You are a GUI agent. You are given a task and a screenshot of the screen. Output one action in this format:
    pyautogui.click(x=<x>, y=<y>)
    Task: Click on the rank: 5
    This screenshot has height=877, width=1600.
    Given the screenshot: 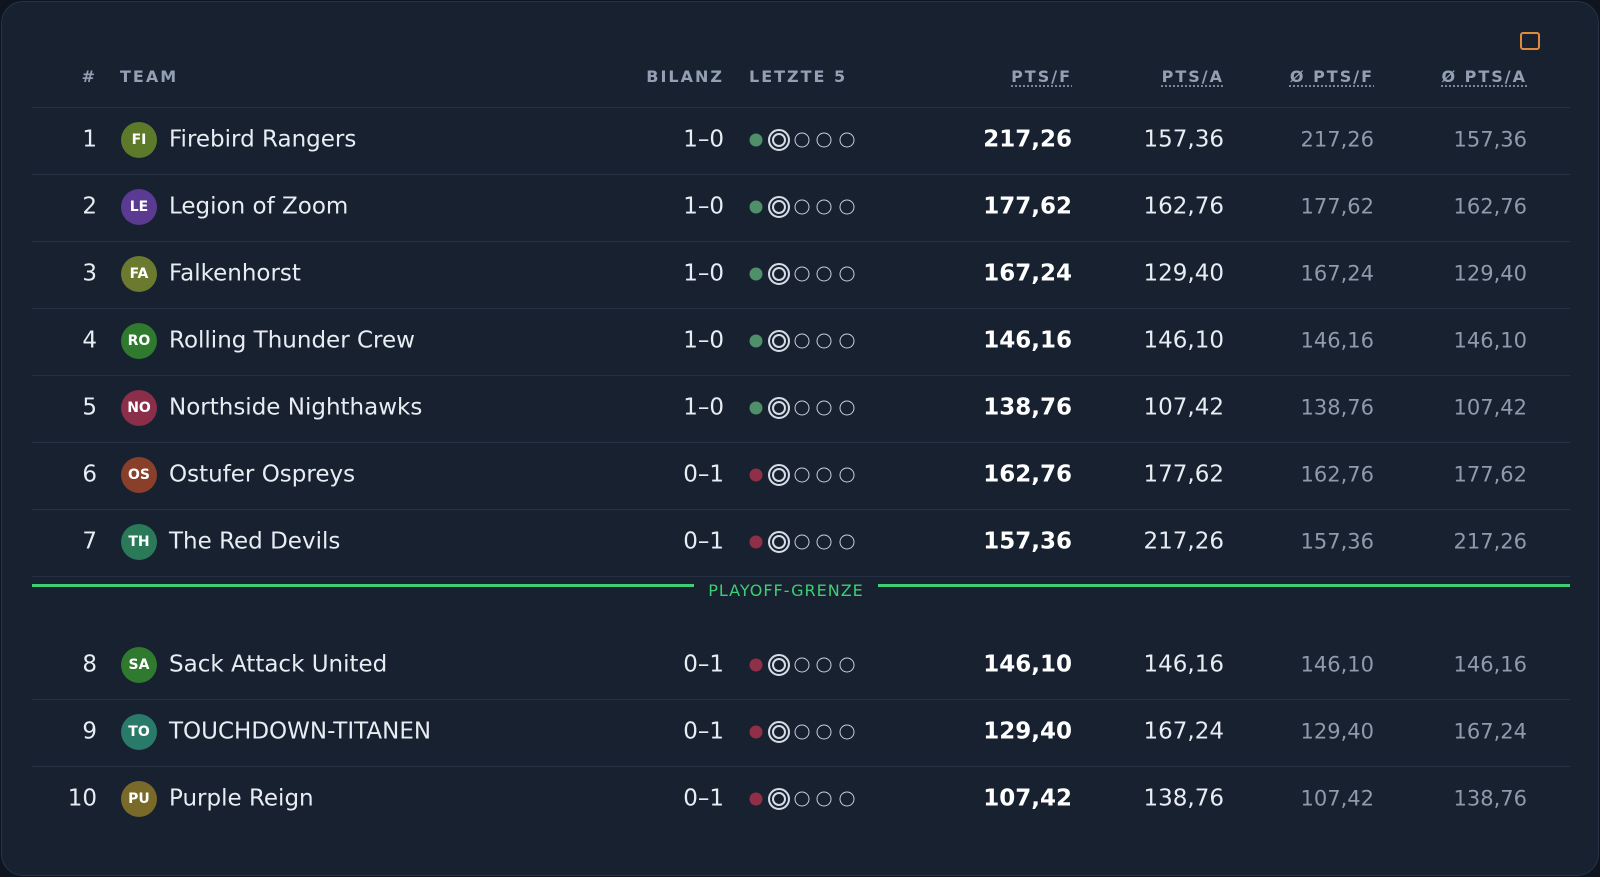 What is the action you would take?
    pyautogui.click(x=89, y=407)
    